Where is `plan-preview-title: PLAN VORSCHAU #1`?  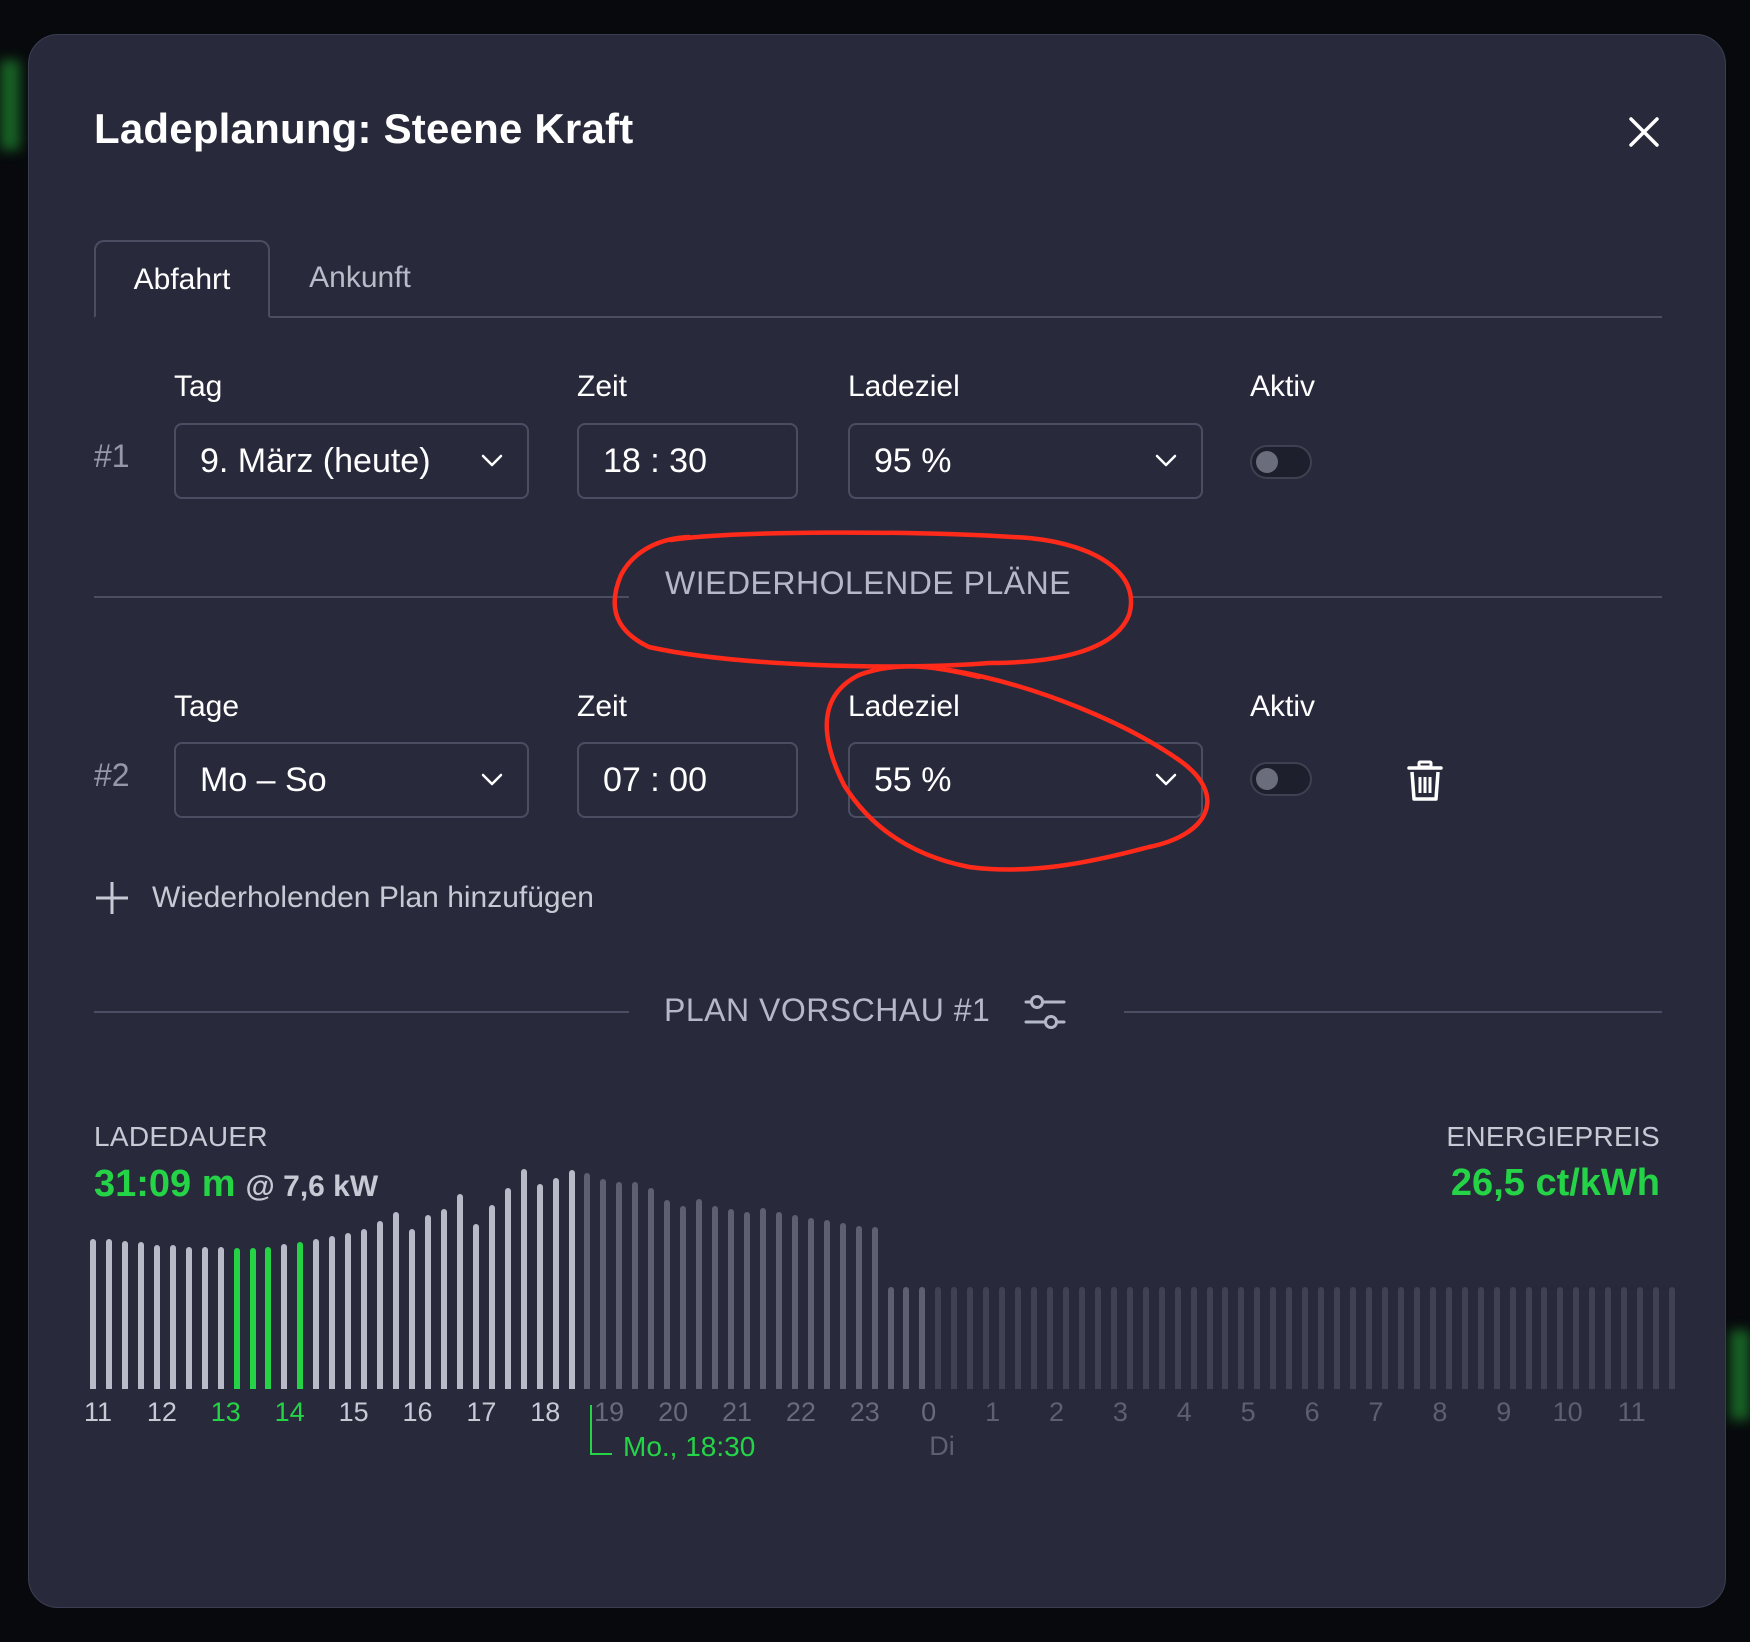
plan-preview-title: PLAN VORSCHAU #1 is located at coordinates (827, 1010).